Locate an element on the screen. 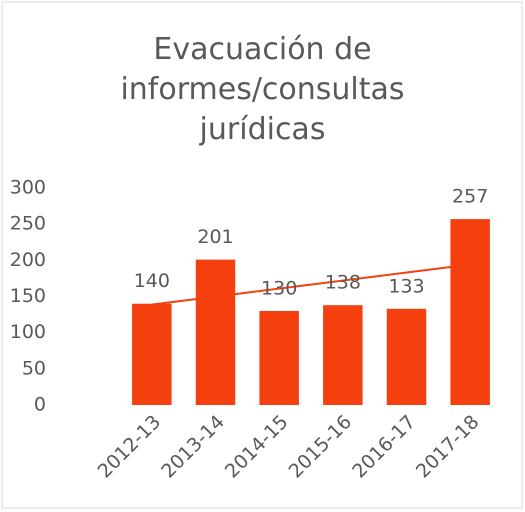 Image resolution: width=525 pixels, height=512 pixels. y-tick-label: 150 is located at coordinates (28, 296).